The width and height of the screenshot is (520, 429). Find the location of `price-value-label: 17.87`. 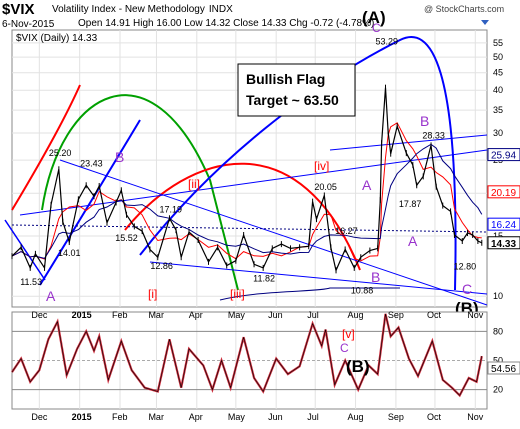

price-value-label: 17.87 is located at coordinates (410, 204).